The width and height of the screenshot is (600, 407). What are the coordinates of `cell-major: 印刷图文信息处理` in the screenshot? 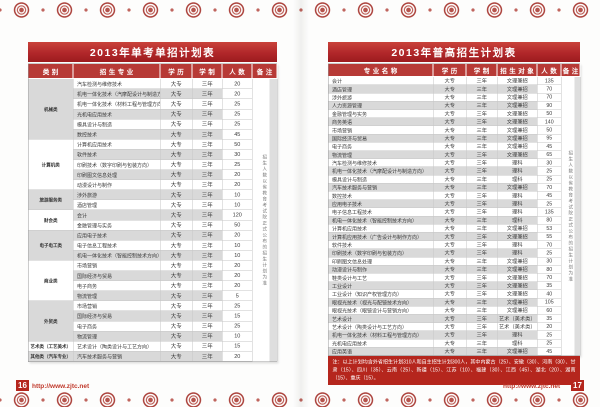 It's located at (117, 174).